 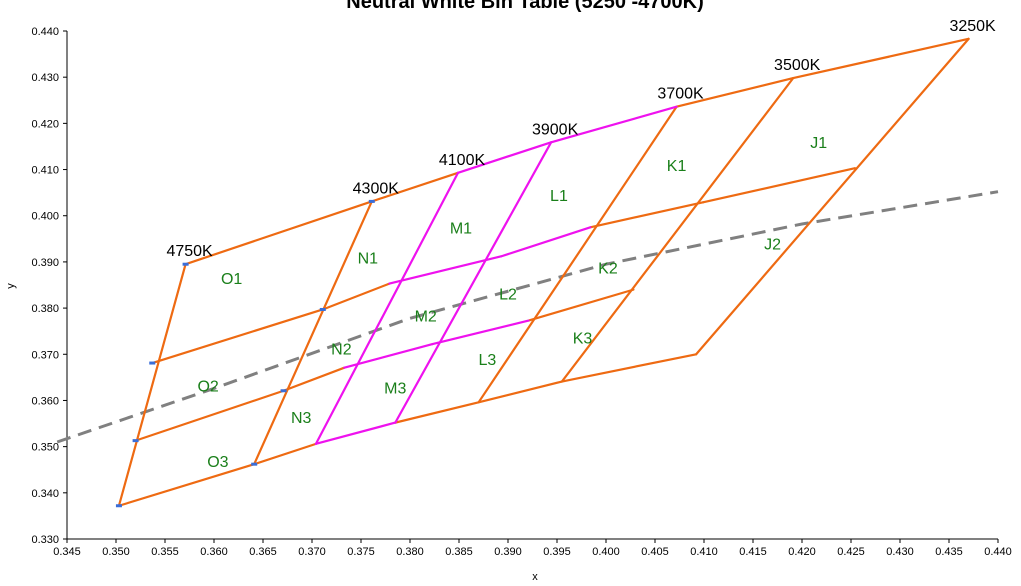 I want to click on x-tick-label-14: 0.415, so click(x=753, y=552).